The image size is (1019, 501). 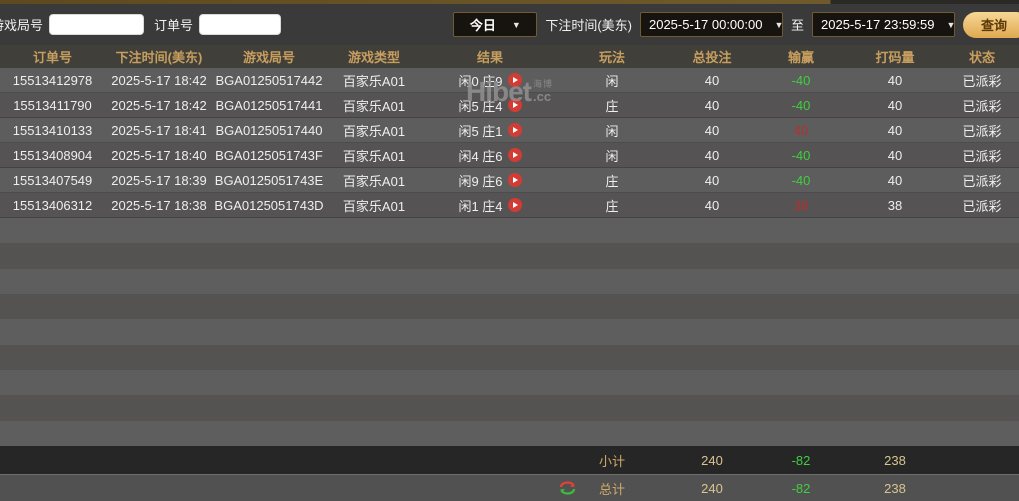 What do you see at coordinates (895, 205) in the screenshot?
I see `cell-rolling: 38` at bounding box center [895, 205].